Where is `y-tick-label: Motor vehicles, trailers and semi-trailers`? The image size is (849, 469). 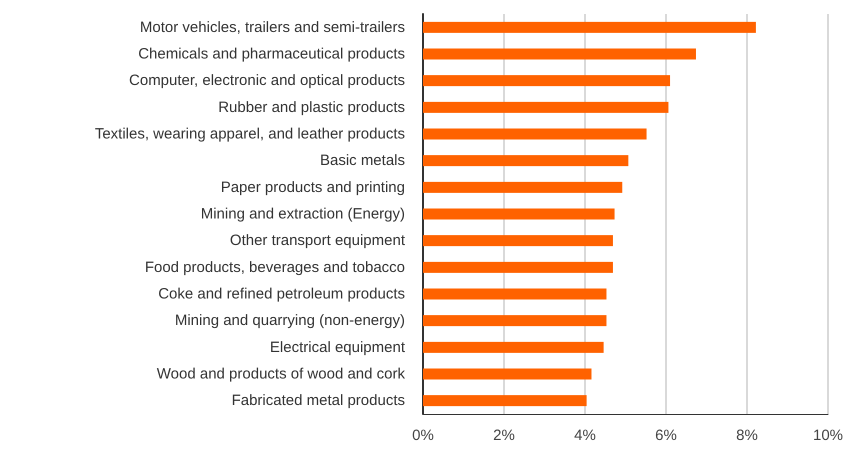
y-tick-label: Motor vehicles, trailers and semi-trailers is located at coordinates (272, 27).